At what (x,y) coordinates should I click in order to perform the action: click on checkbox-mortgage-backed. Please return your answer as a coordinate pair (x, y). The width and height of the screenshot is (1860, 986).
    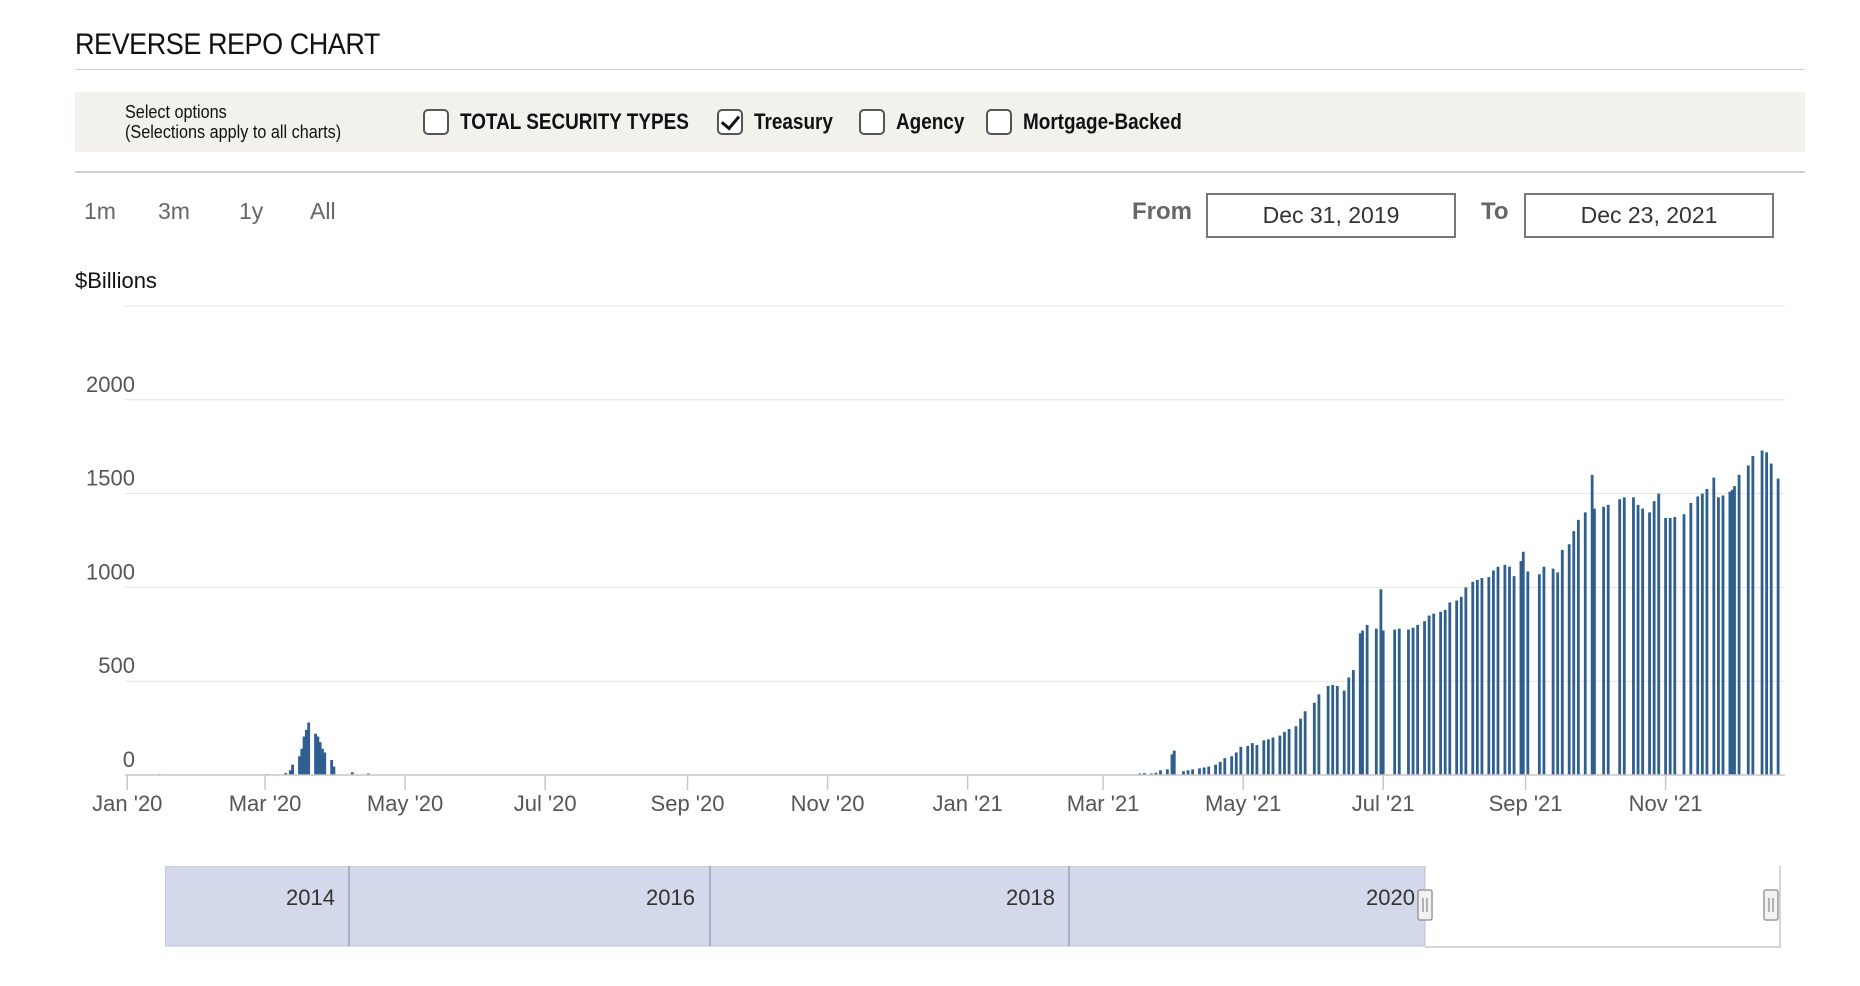
    Looking at the image, I should click on (999, 122).